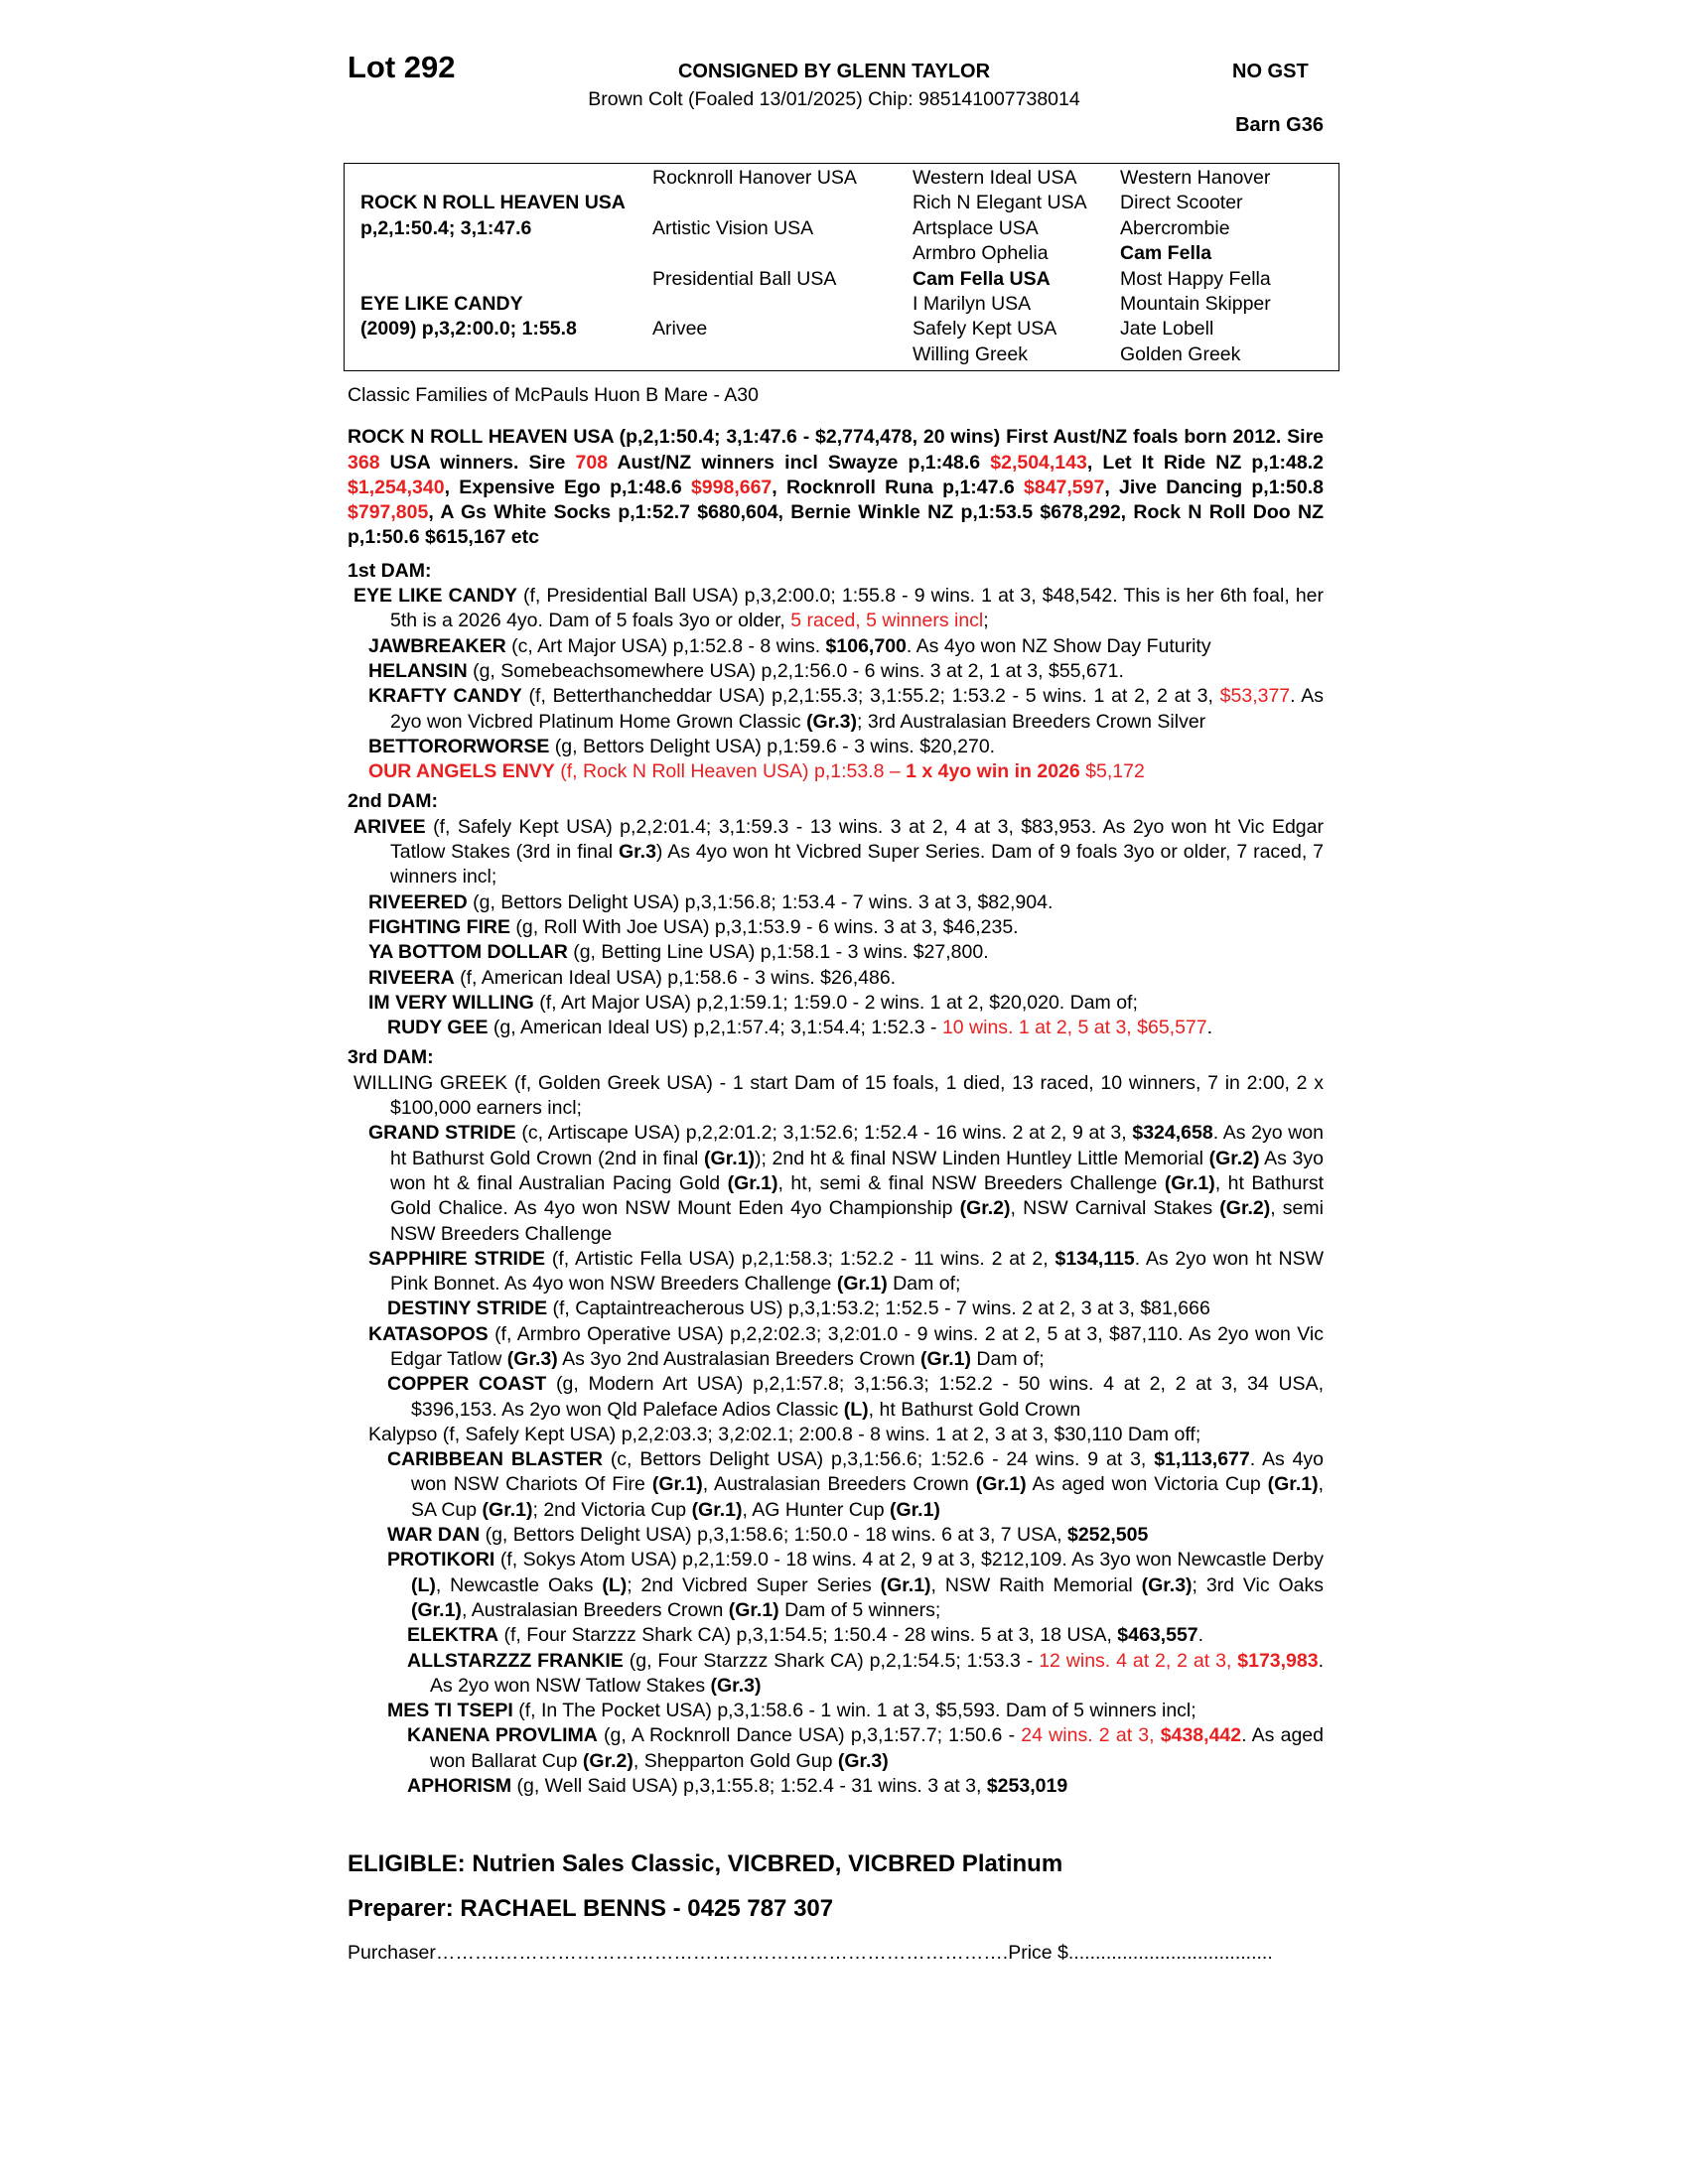 The width and height of the screenshot is (1688, 2184). What do you see at coordinates (435, 596) in the screenshot?
I see `text-run: EYE LIKE CANDY` at bounding box center [435, 596].